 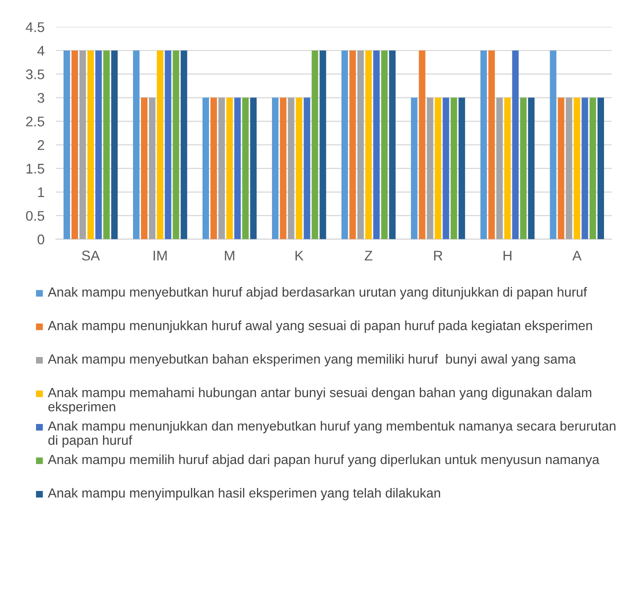 I want to click on x-tick-label: K, so click(x=300, y=255).